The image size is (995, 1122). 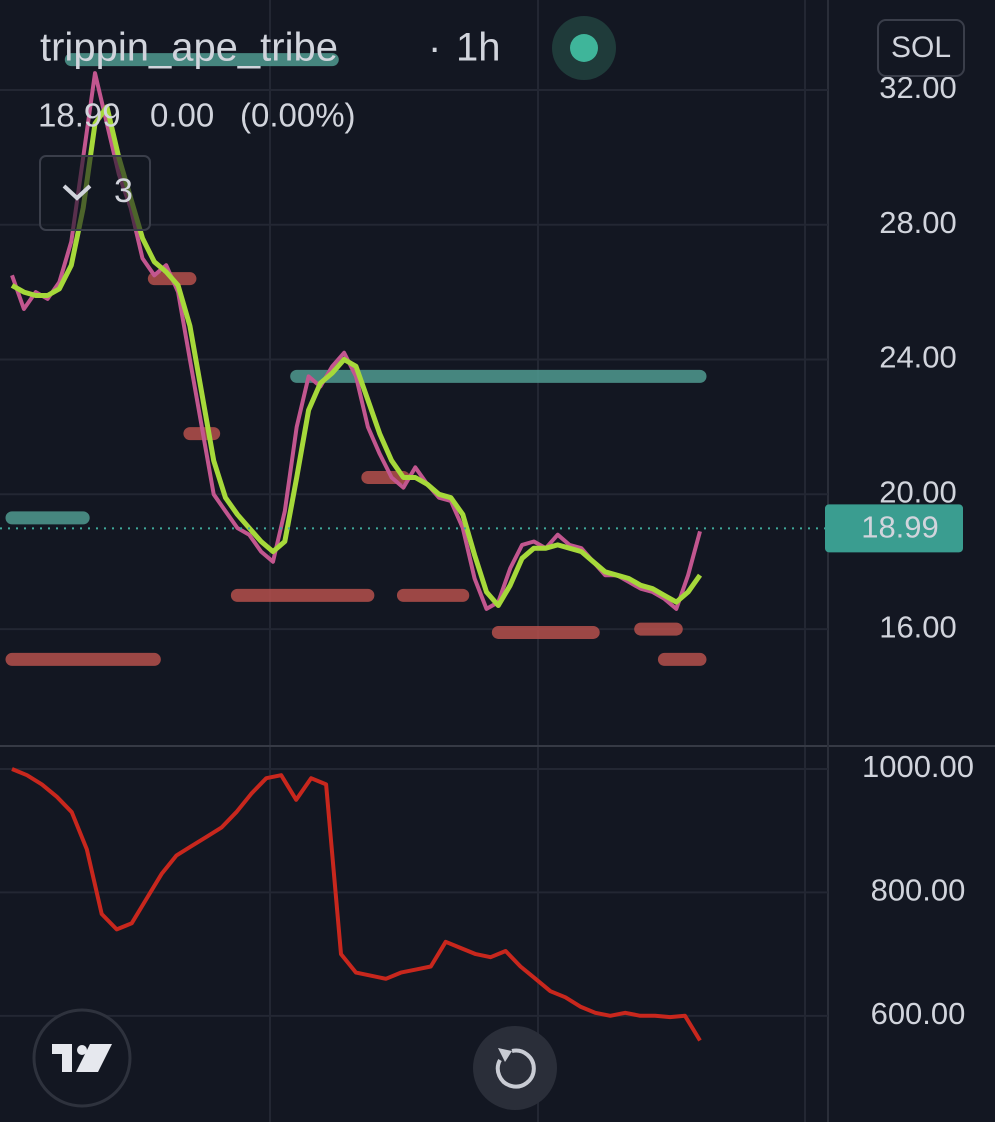 What do you see at coordinates (900, 527) in the screenshot?
I see `last-price-label: 18.99` at bounding box center [900, 527].